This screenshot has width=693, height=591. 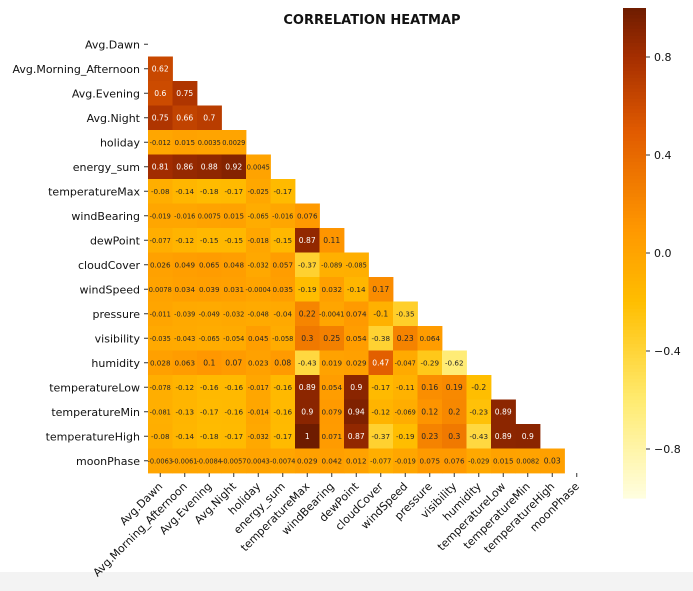 What do you see at coordinates (209, 117) in the screenshot?
I see `cell-value-label: 0.7` at bounding box center [209, 117].